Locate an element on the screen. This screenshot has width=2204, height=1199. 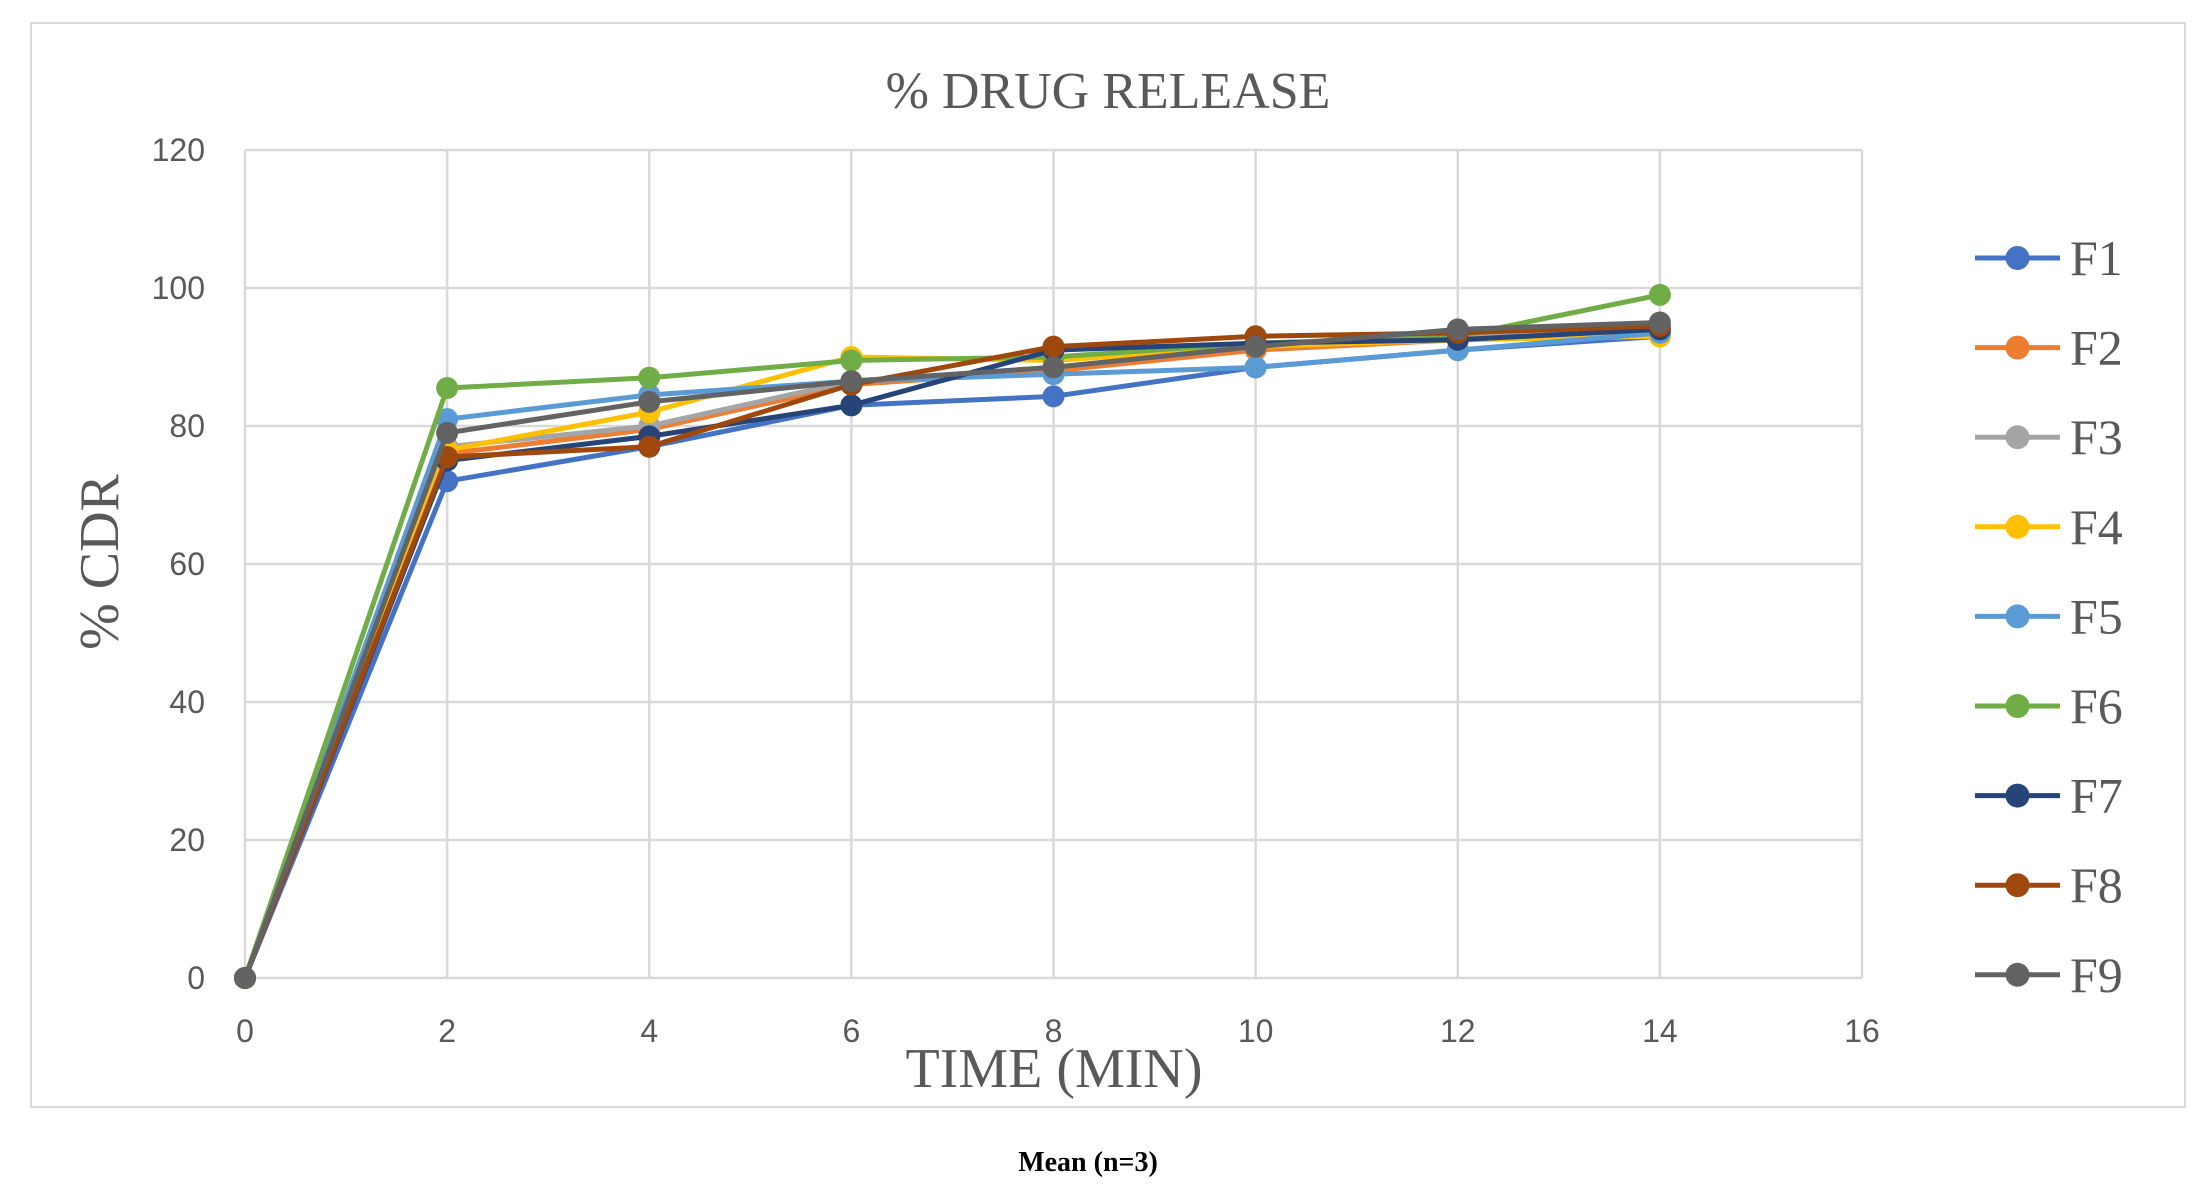
x-tick-label: 6 is located at coordinates (851, 1031).